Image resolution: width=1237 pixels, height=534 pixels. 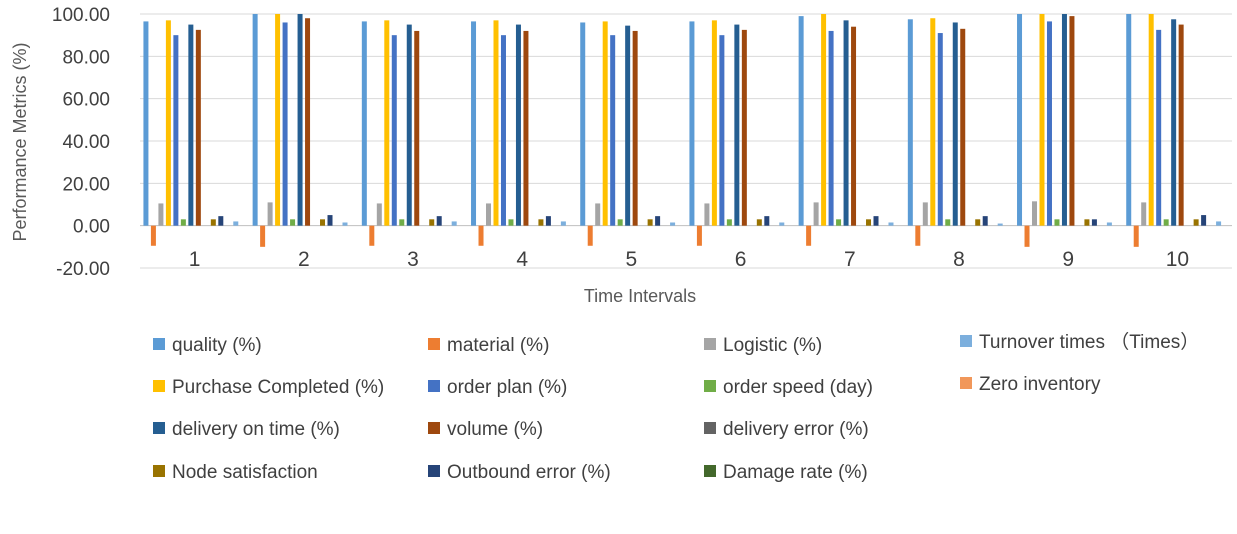 What do you see at coordinates (796, 429) in the screenshot?
I see `legend-label: delivery error (%)` at bounding box center [796, 429].